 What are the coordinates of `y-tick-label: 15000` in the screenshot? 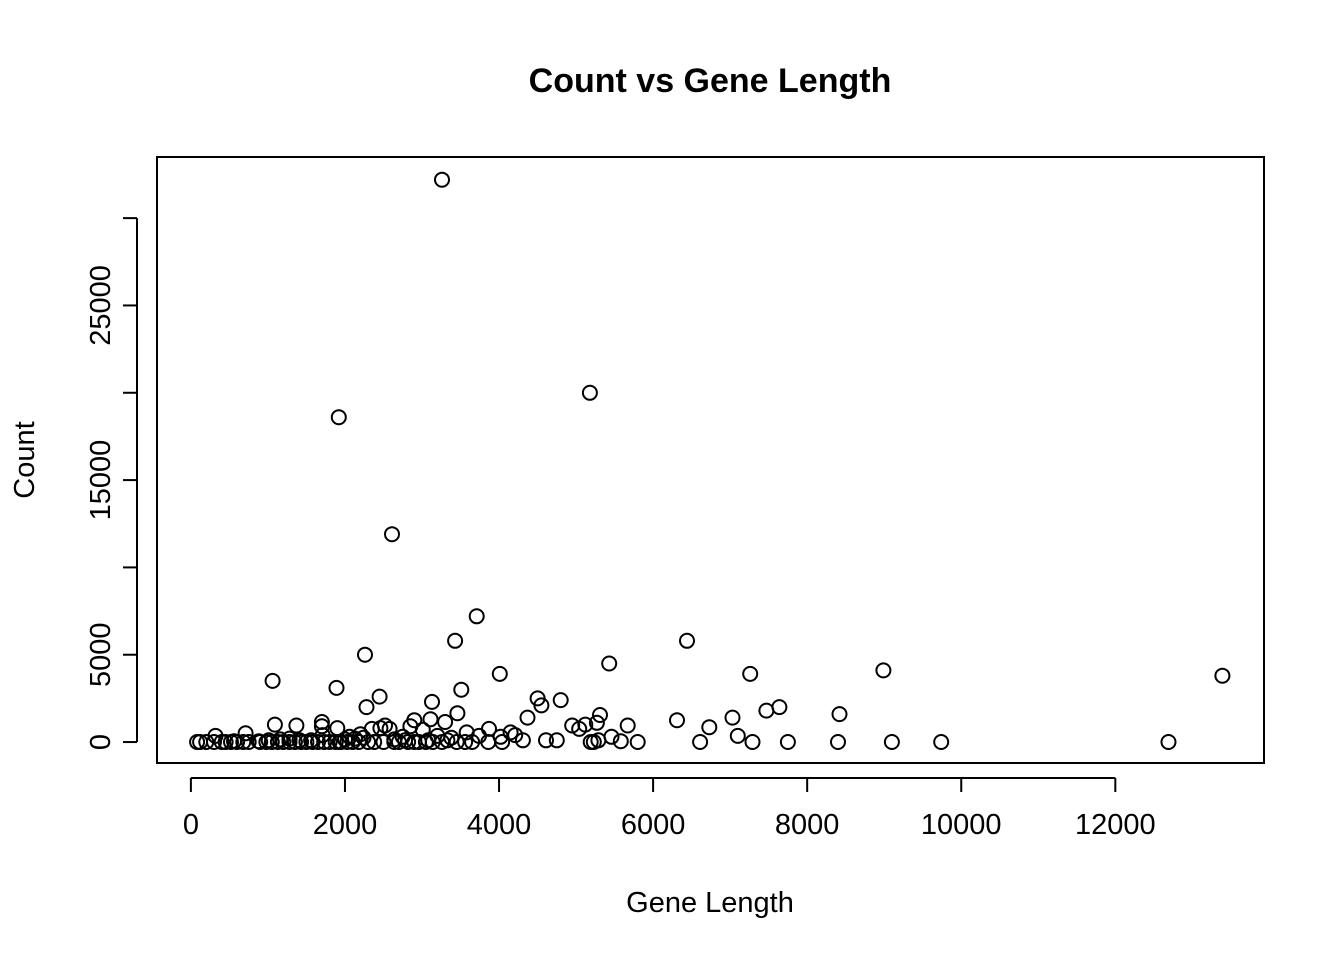 It's located at (101, 480).